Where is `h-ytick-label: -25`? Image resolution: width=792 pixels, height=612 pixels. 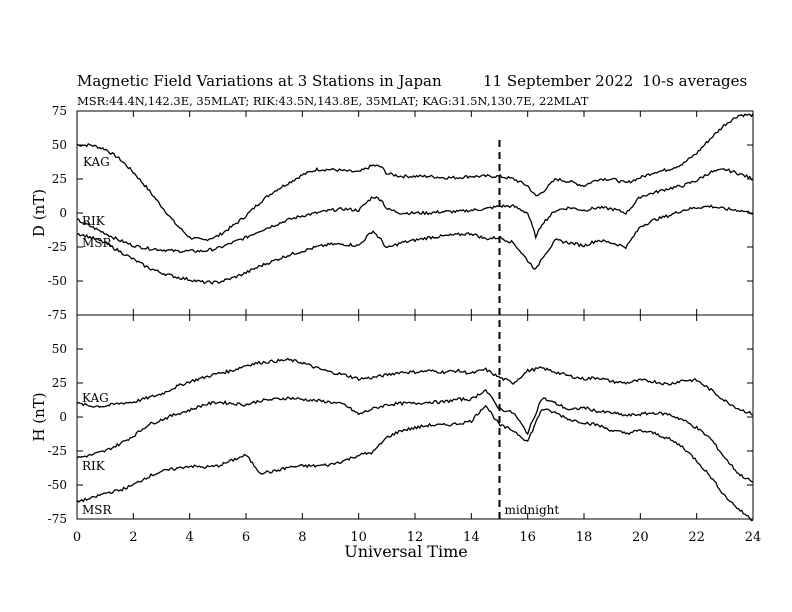
h-ytick-label: -25 is located at coordinates (57, 451).